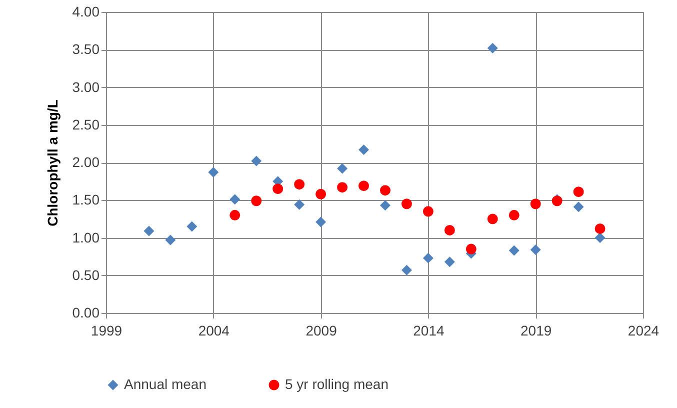 Image resolution: width=677 pixels, height=408 pixels. I want to click on y-tick-label: 2.50, so click(86, 124).